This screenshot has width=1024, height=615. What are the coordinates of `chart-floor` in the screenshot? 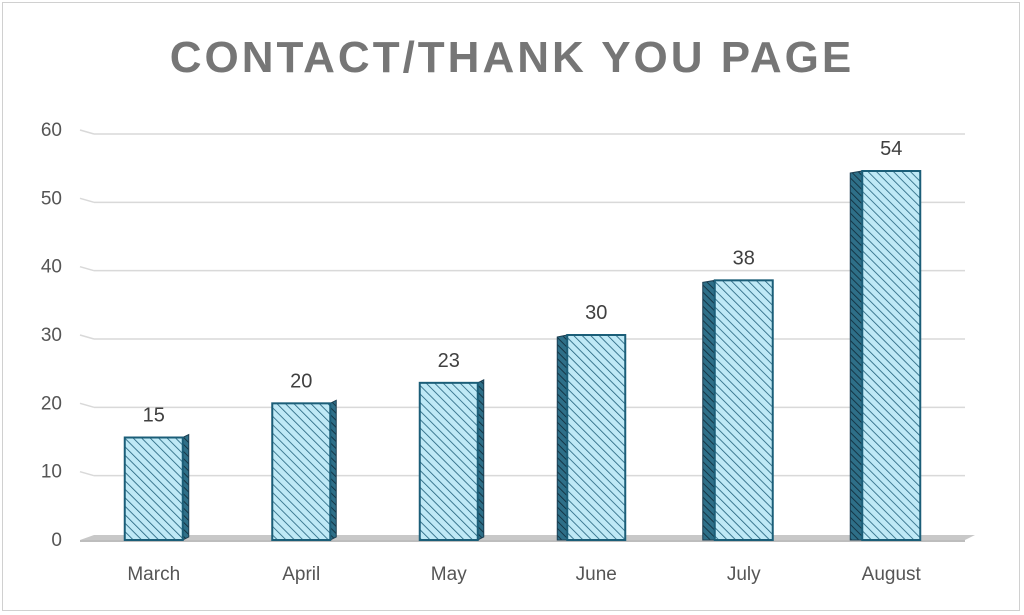 It's located at (527, 538).